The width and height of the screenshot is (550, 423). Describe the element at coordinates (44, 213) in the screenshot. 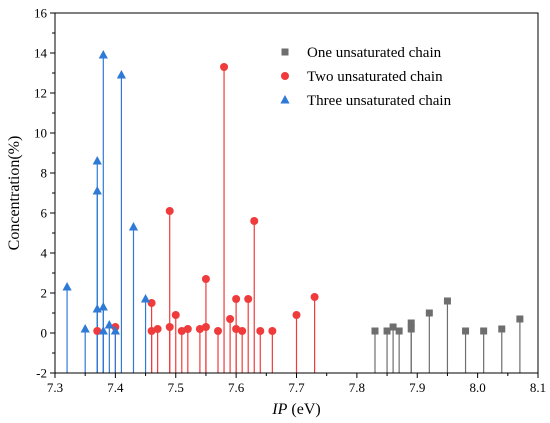

I see `y-tick-label: 6` at that location.